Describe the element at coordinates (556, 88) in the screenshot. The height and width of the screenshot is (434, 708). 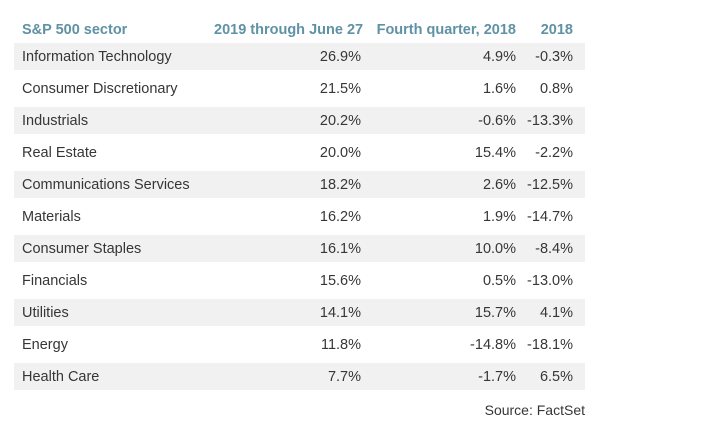
I see `value-2018-cell: 0.8%` at that location.